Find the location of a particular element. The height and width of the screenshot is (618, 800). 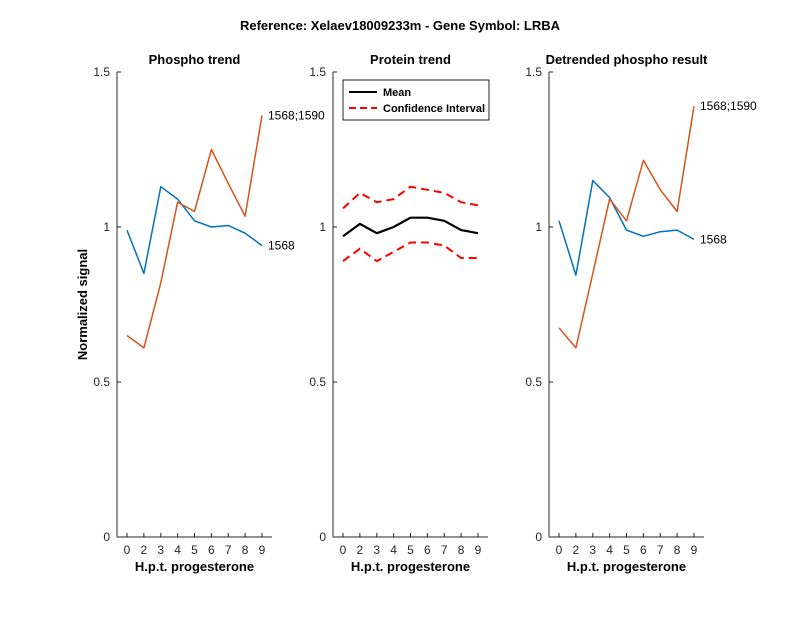

subplot-title: Phospho trend is located at coordinates (195, 59).